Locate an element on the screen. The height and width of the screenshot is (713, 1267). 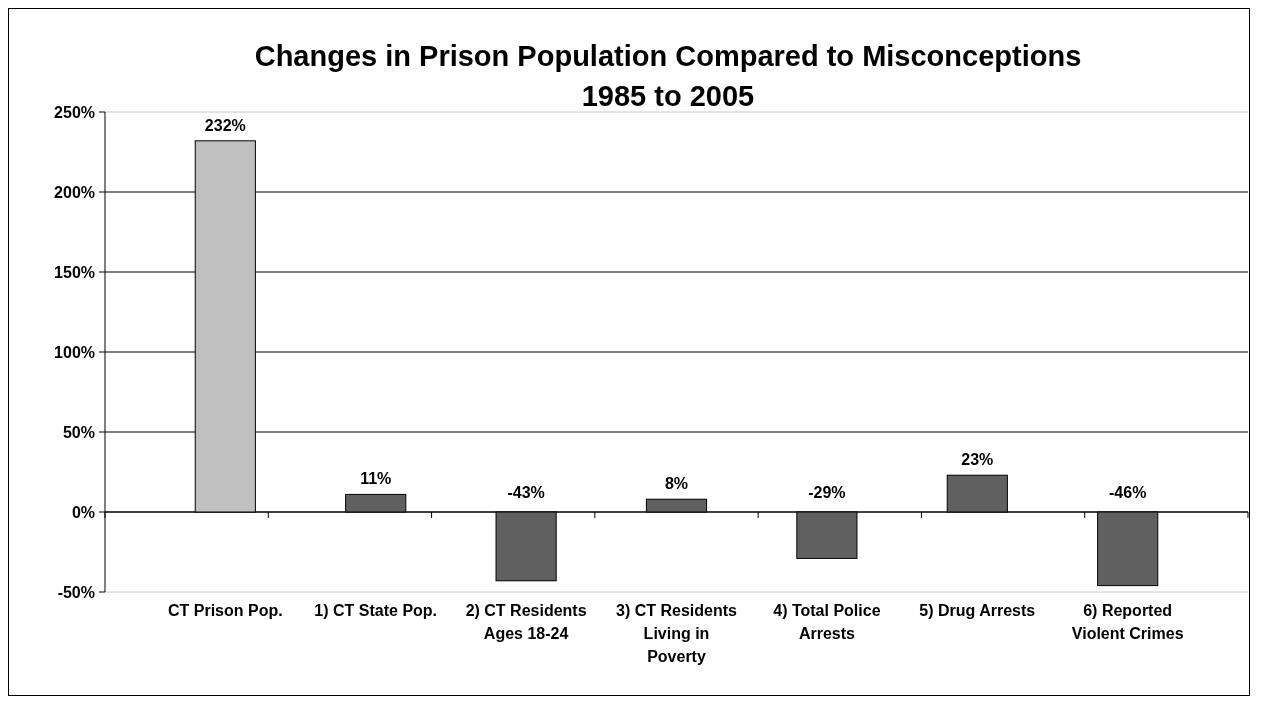
x-tick-label: CT Prison Pop. is located at coordinates (225, 610).